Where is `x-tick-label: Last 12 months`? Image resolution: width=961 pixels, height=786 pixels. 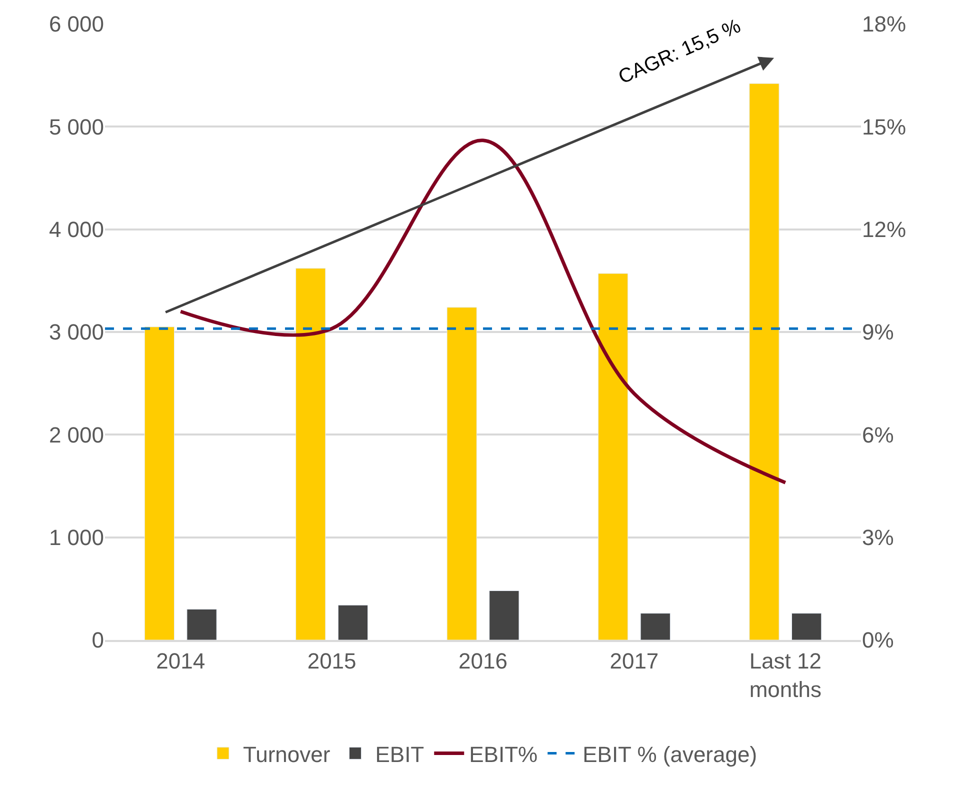 x-tick-label: Last 12 months is located at coordinates (785, 675).